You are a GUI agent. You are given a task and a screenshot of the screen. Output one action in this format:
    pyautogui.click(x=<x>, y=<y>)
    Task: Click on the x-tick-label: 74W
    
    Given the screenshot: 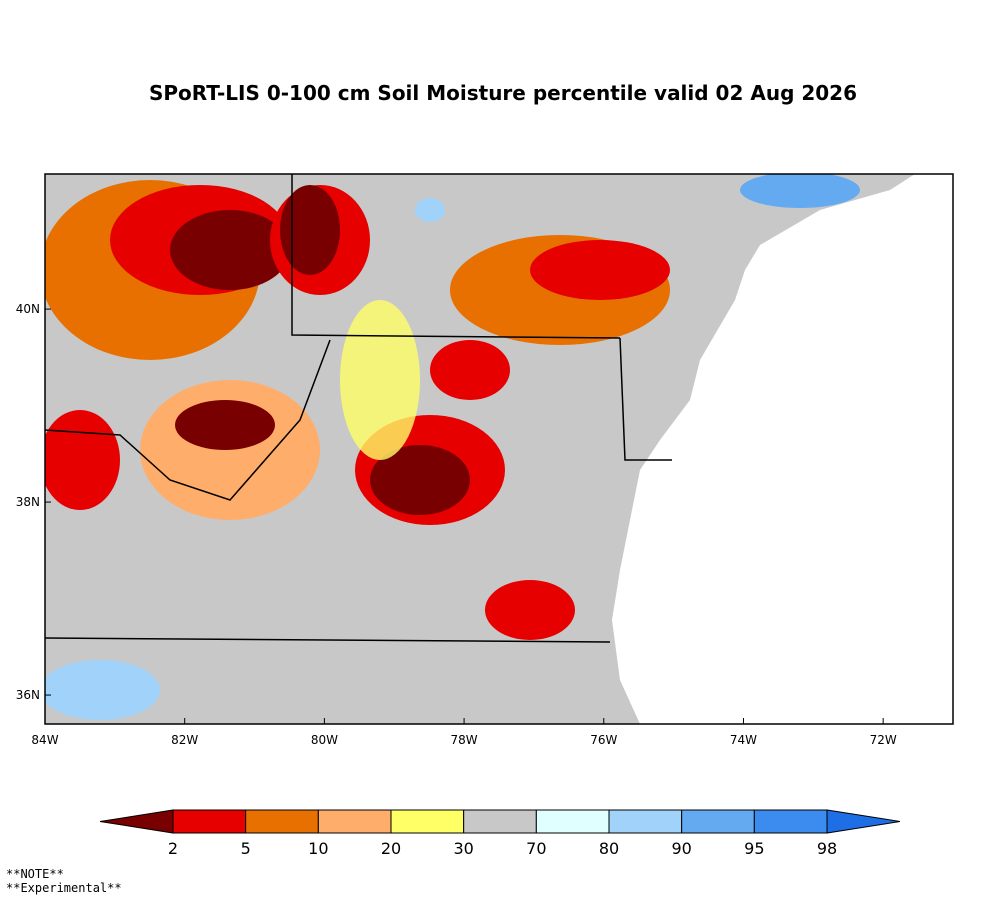 What is the action you would take?
    pyautogui.click(x=743, y=740)
    